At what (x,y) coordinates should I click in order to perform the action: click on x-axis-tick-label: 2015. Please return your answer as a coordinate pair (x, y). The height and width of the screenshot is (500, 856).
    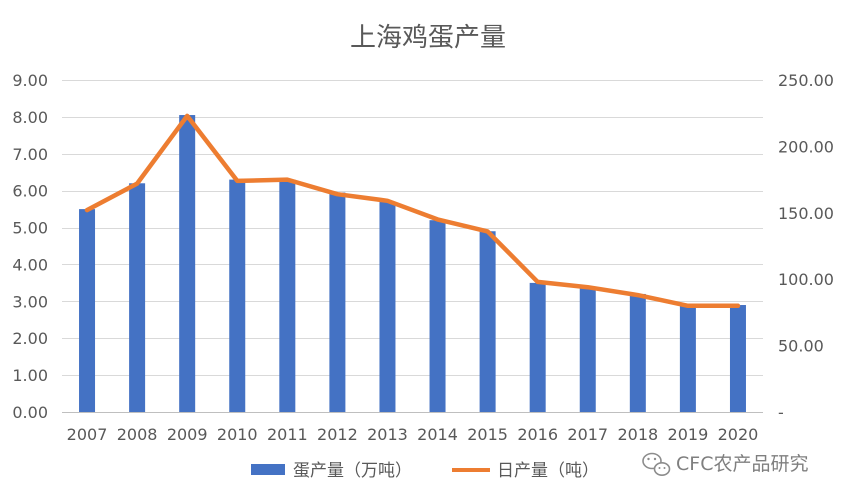
    Looking at the image, I should click on (487, 434).